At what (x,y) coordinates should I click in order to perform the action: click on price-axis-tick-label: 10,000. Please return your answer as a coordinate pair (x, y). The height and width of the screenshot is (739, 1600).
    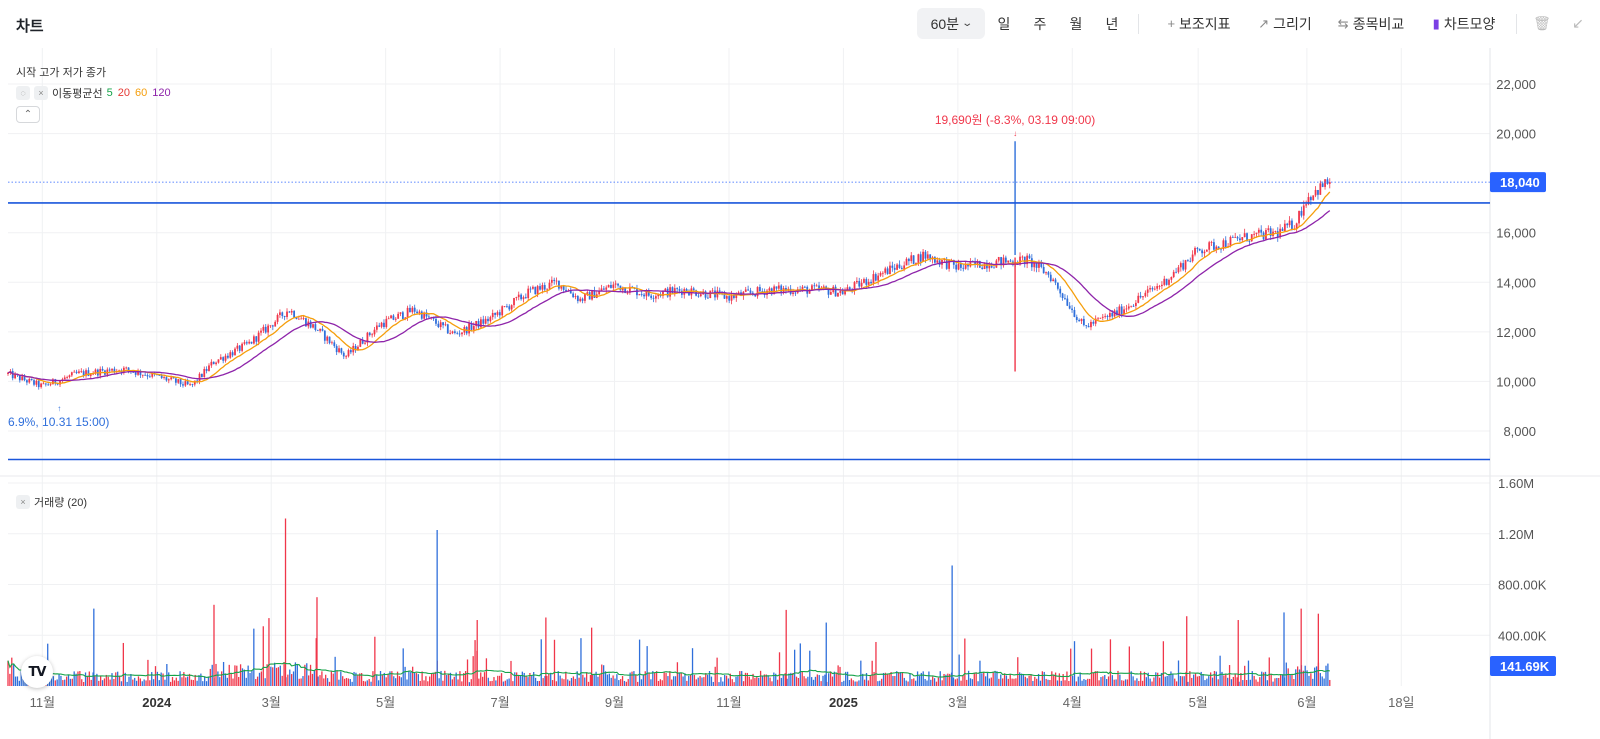
    Looking at the image, I should click on (1516, 381).